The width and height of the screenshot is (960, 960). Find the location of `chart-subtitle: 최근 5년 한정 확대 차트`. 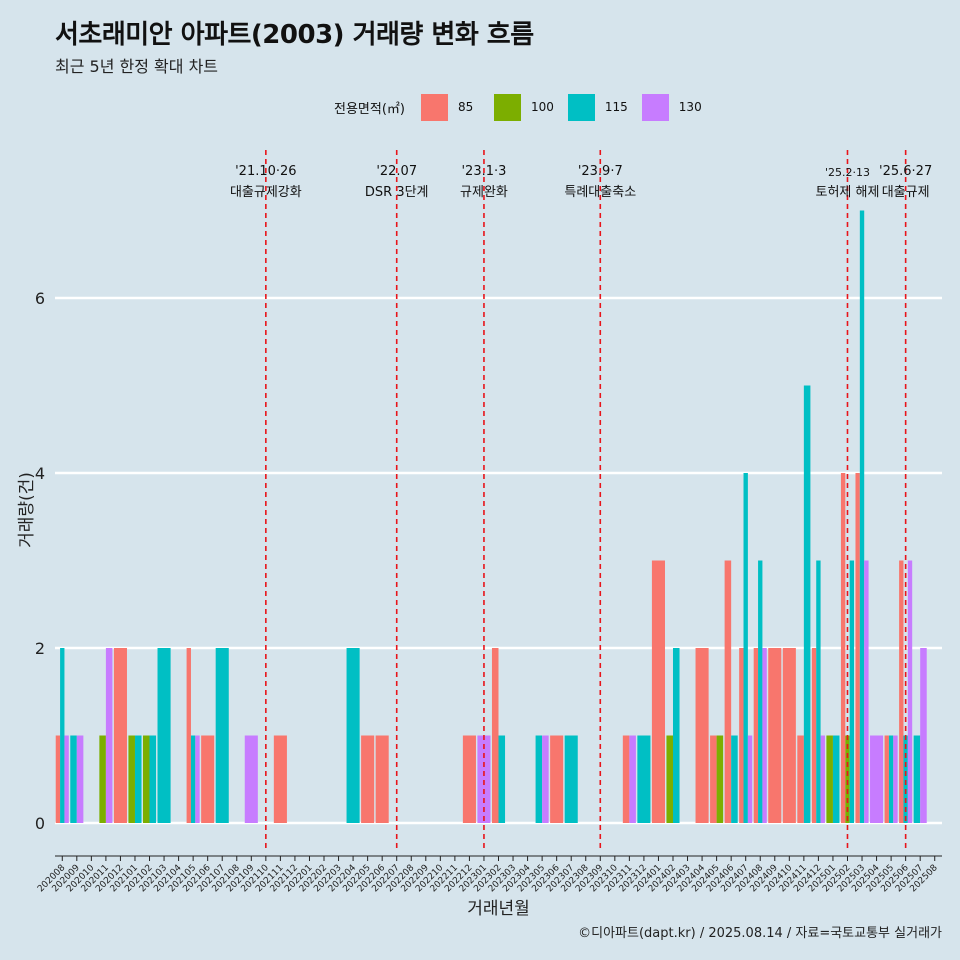

chart-subtitle: 최근 5년 한정 확대 차트 is located at coordinates (137, 66).